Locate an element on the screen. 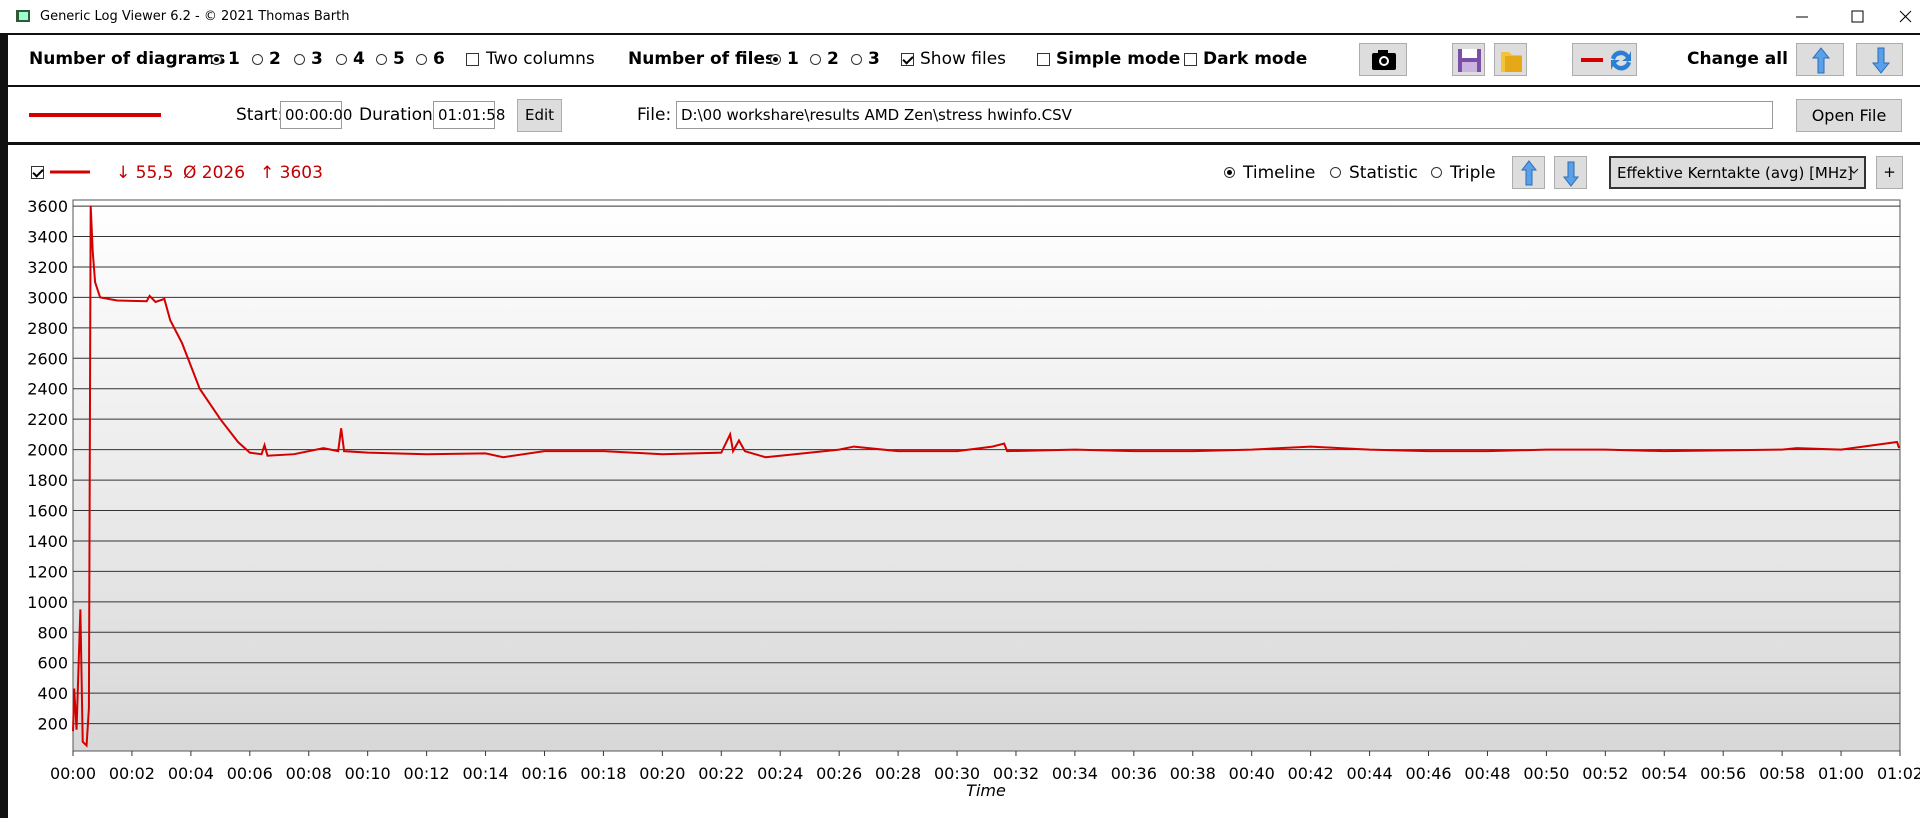 The height and width of the screenshot is (818, 1920). x-tick-label: 00:16 is located at coordinates (544, 773).